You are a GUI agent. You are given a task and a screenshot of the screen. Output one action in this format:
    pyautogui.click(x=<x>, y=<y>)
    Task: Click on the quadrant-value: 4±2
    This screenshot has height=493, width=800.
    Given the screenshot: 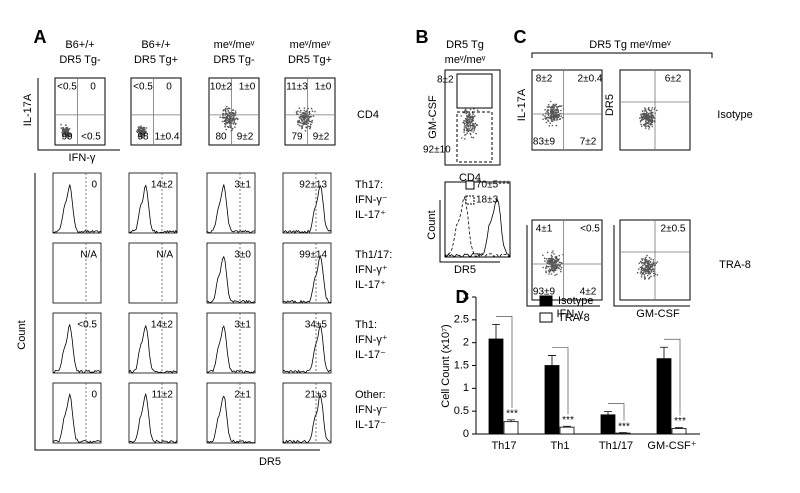 What is the action you would take?
    pyautogui.click(x=588, y=292)
    